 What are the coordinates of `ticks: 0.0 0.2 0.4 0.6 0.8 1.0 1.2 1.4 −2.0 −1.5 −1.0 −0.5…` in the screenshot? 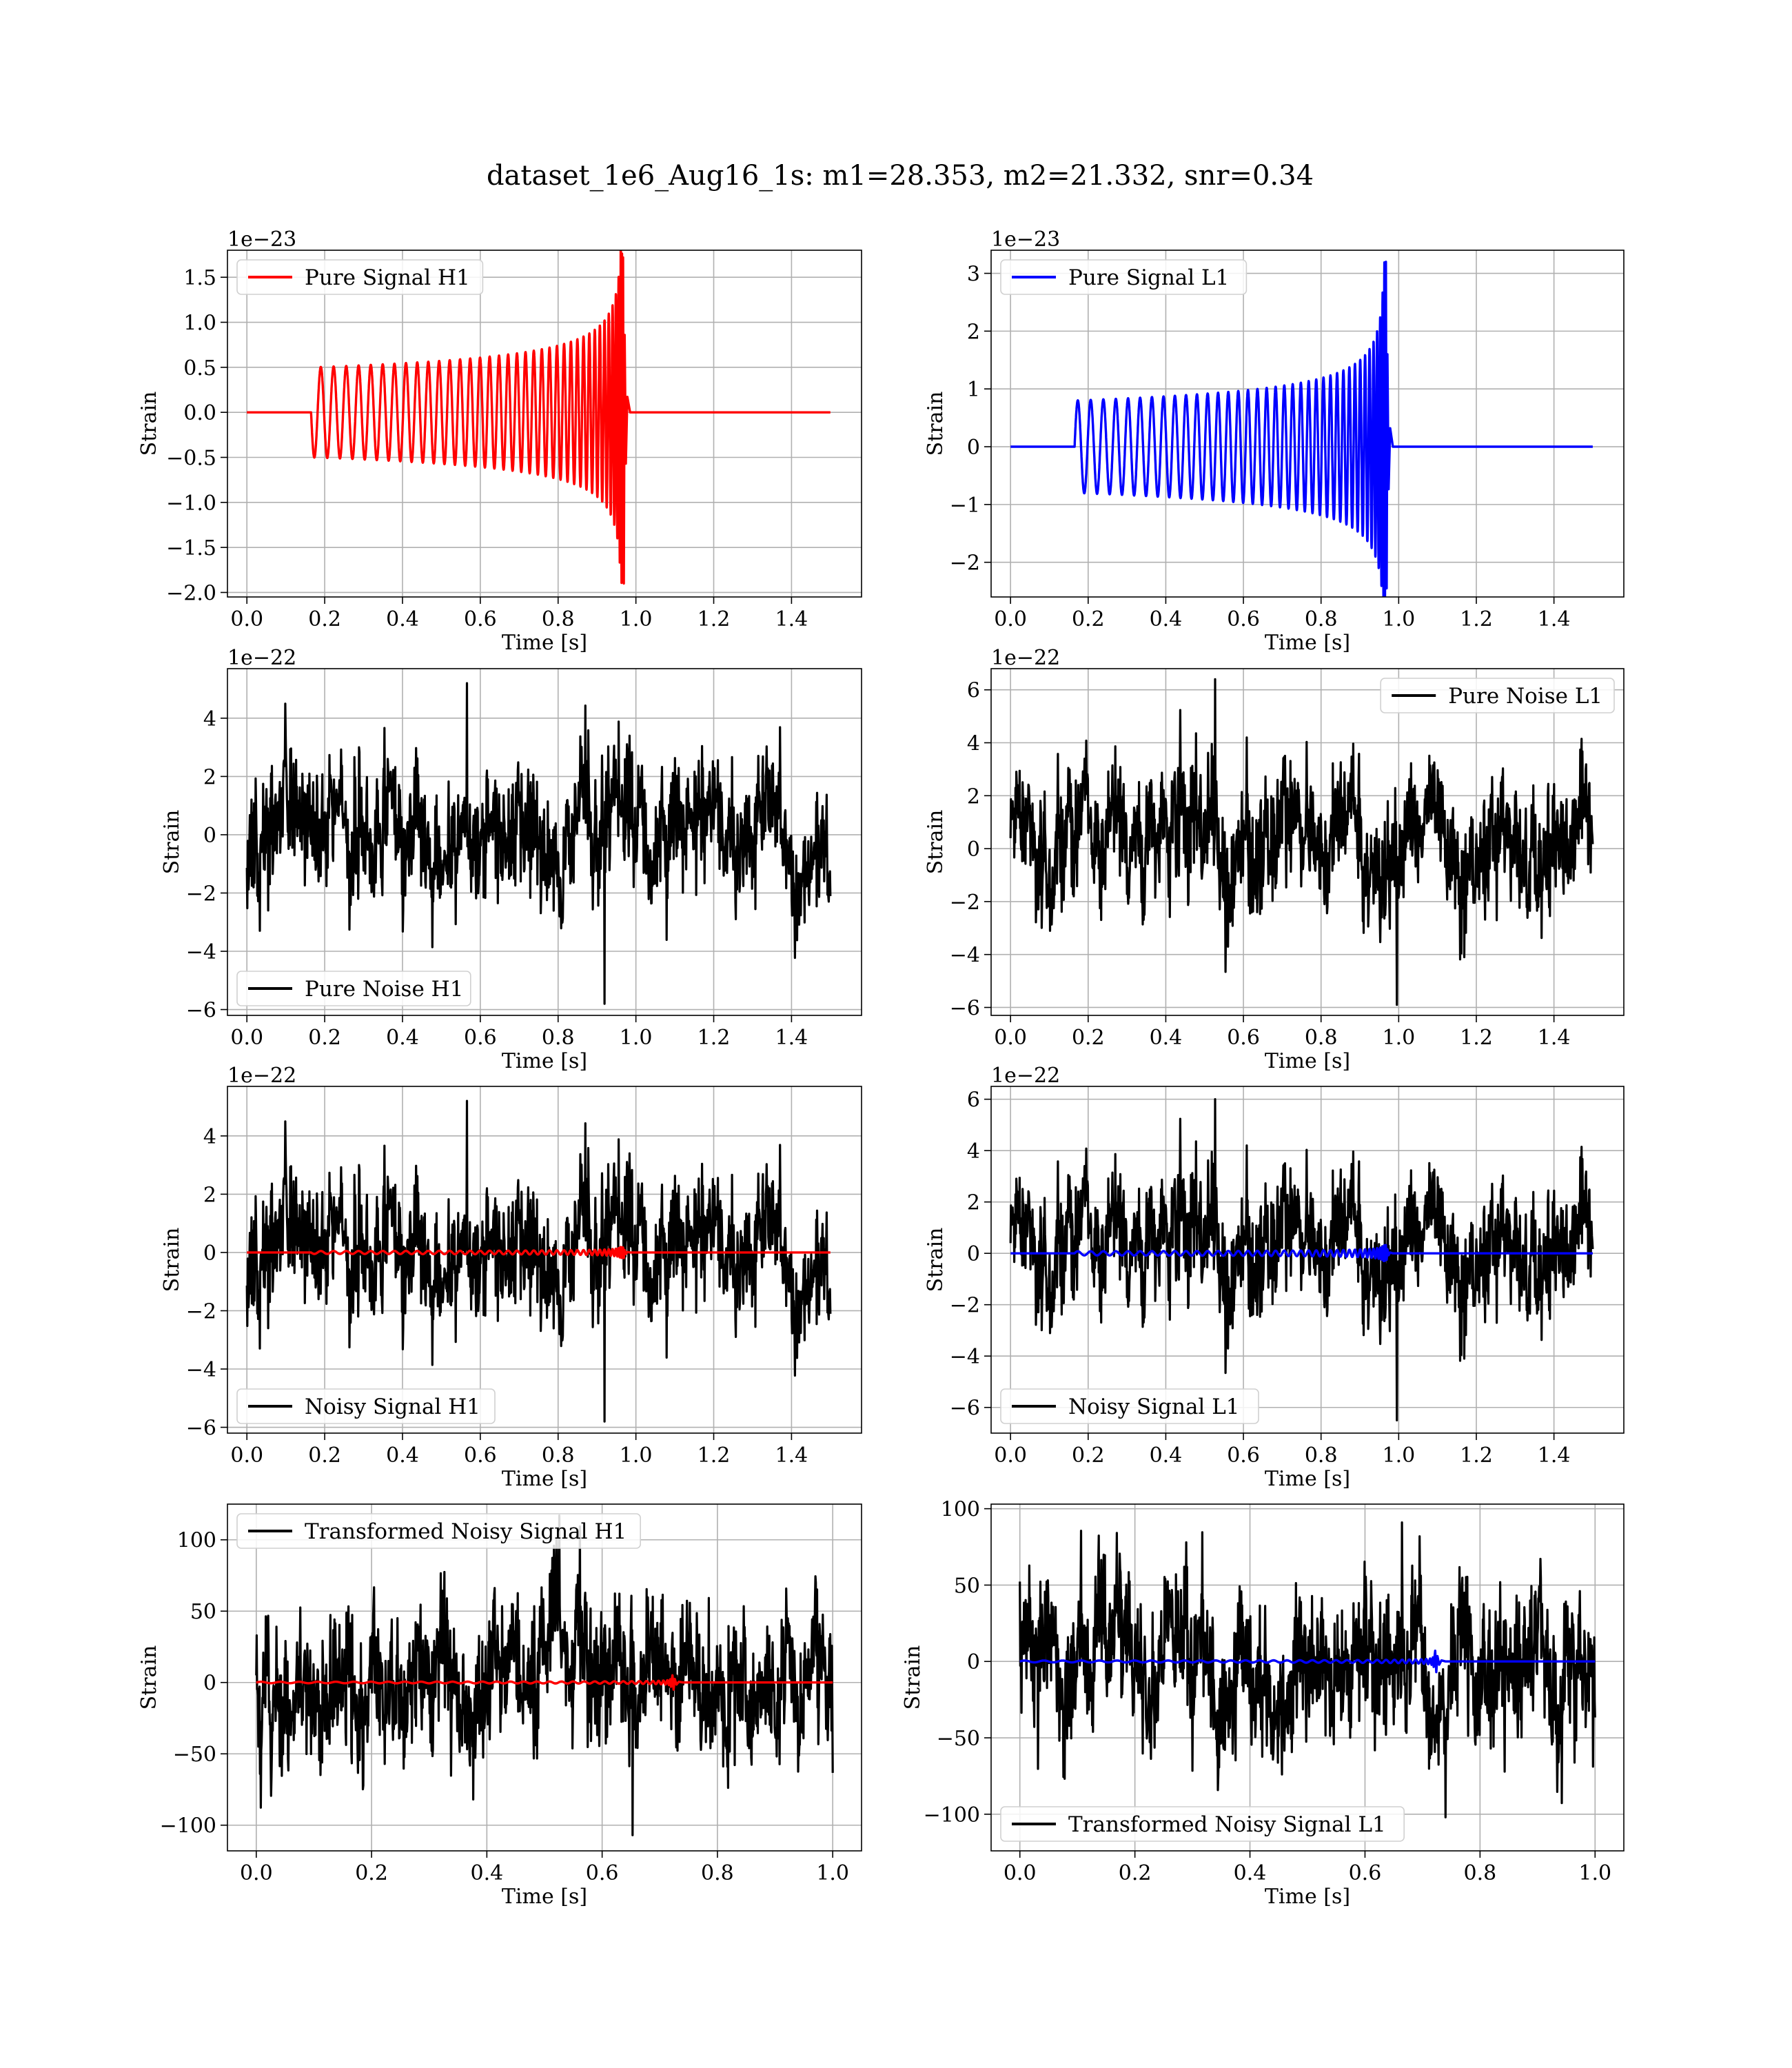 It's located at (487, 448).